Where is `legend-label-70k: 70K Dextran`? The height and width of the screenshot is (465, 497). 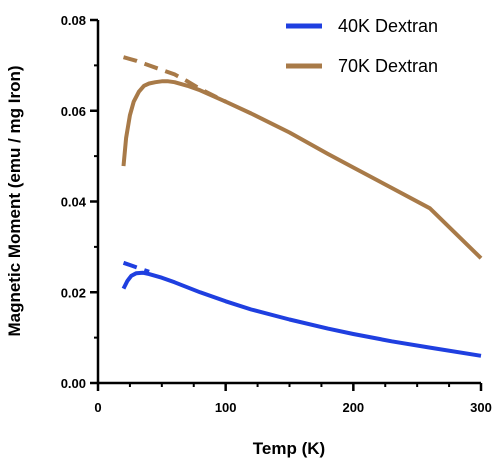 legend-label-70k: 70K Dextran is located at coordinates (388, 66).